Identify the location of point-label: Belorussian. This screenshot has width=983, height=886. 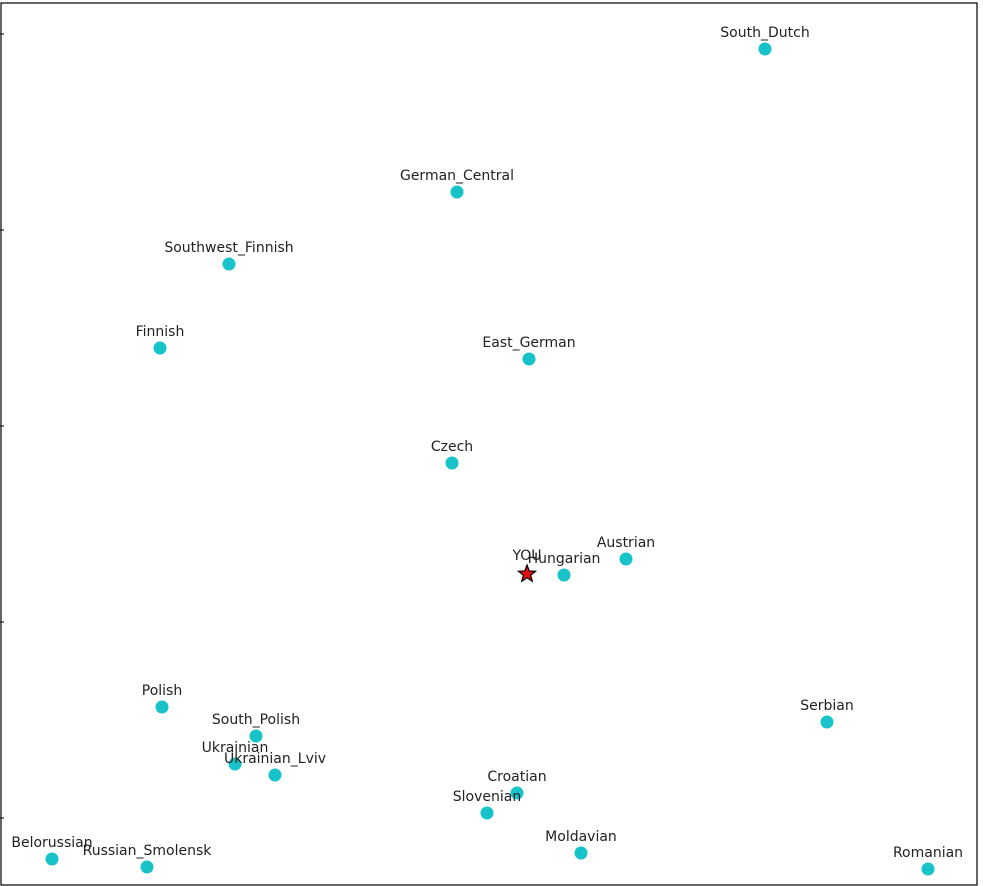
(51, 843).